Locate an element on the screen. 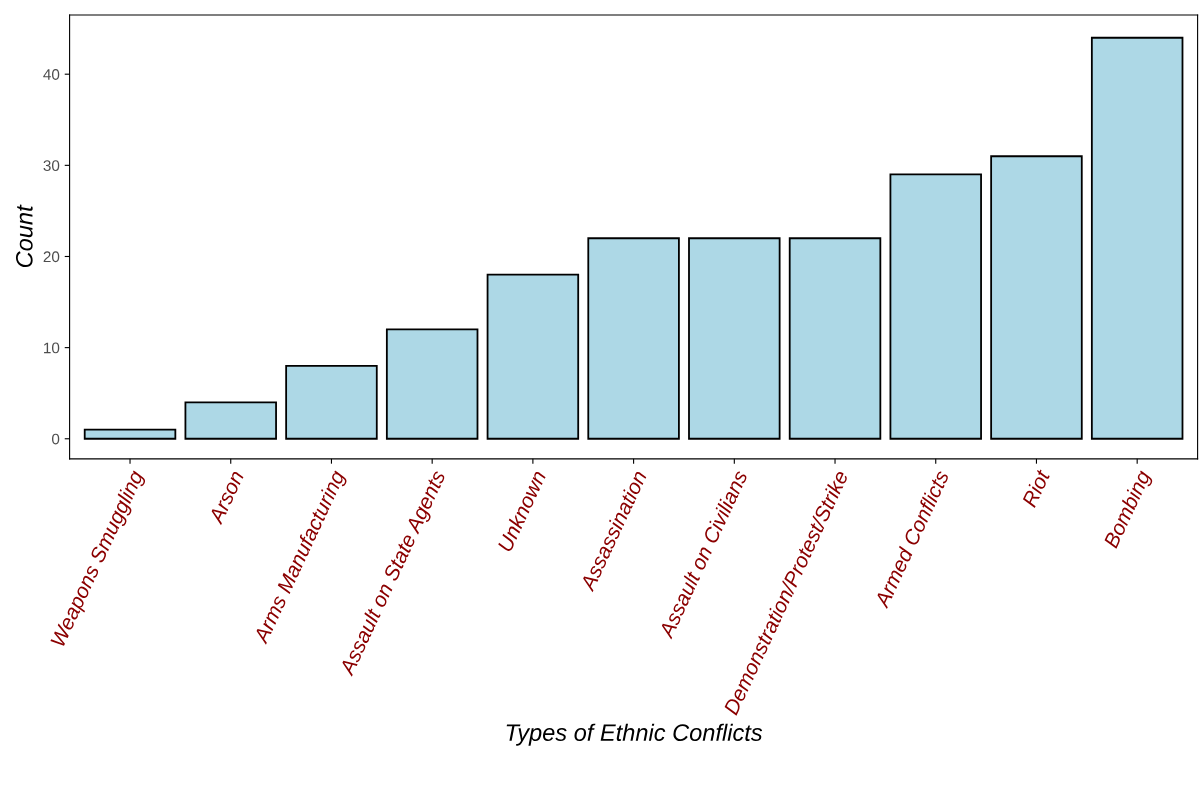 The width and height of the screenshot is (1200, 787). x-axis-title: Types of Ethnic Conflicts is located at coordinates (634, 734).